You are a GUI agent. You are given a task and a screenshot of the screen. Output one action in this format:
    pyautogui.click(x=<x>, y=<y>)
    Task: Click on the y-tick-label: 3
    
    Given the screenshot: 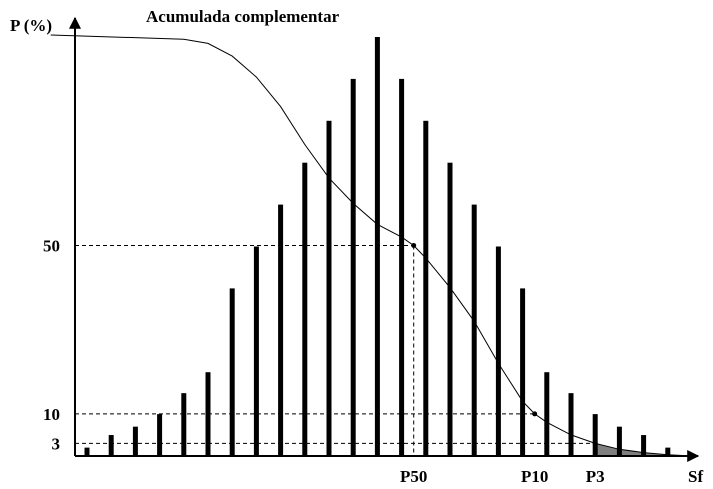 What is the action you would take?
    pyautogui.click(x=56, y=443)
    